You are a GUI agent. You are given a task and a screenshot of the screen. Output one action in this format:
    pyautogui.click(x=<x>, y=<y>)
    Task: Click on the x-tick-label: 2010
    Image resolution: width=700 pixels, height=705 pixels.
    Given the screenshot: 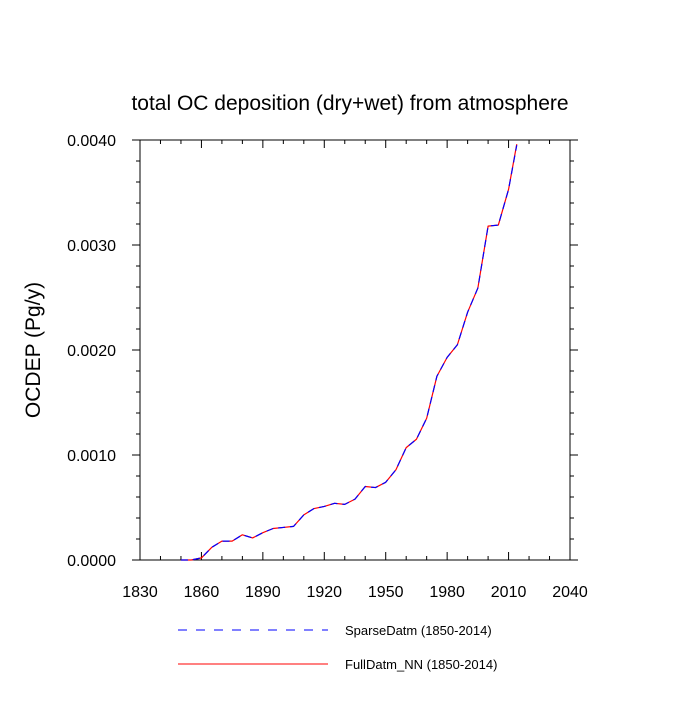 What is the action you would take?
    pyautogui.click(x=509, y=592)
    